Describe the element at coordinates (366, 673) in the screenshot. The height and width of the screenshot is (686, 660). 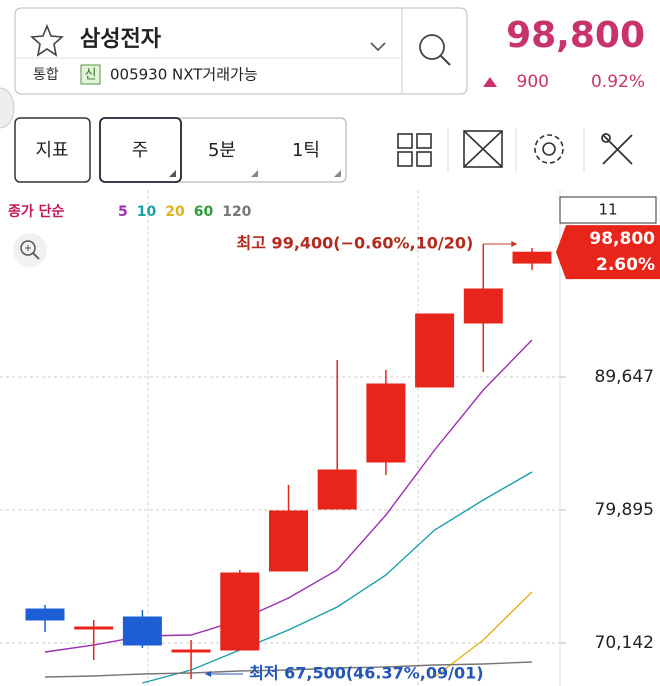
I see `min-label: 최저 67,500(46.37%,09/01)` at that location.